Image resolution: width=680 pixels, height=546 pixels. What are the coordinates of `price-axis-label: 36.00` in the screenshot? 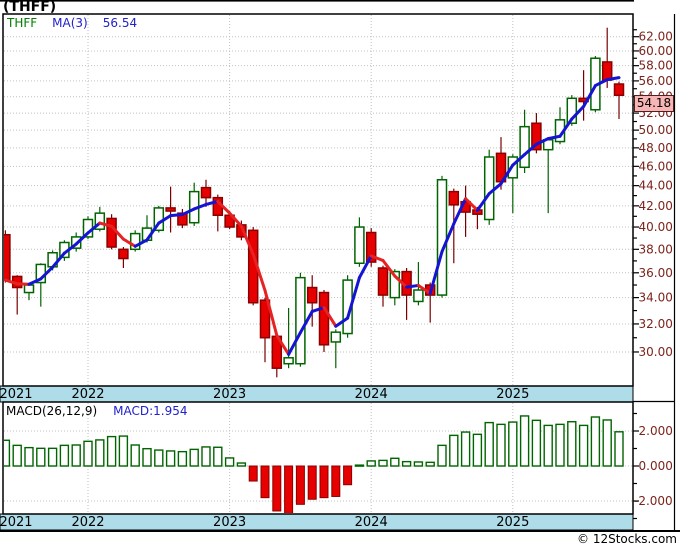 It's located at (656, 273).